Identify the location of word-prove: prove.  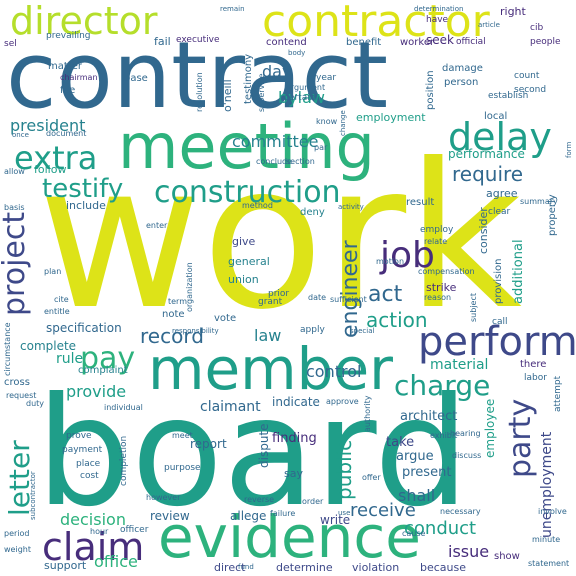
(79, 436).